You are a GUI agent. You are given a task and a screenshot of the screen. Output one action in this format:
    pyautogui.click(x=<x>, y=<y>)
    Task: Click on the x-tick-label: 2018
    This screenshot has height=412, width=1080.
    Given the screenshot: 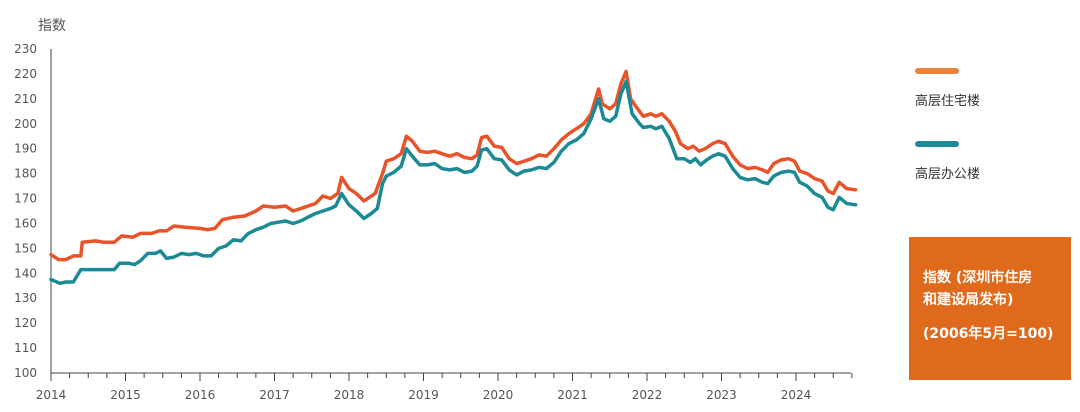 What is the action you would take?
    pyautogui.click(x=349, y=395)
    